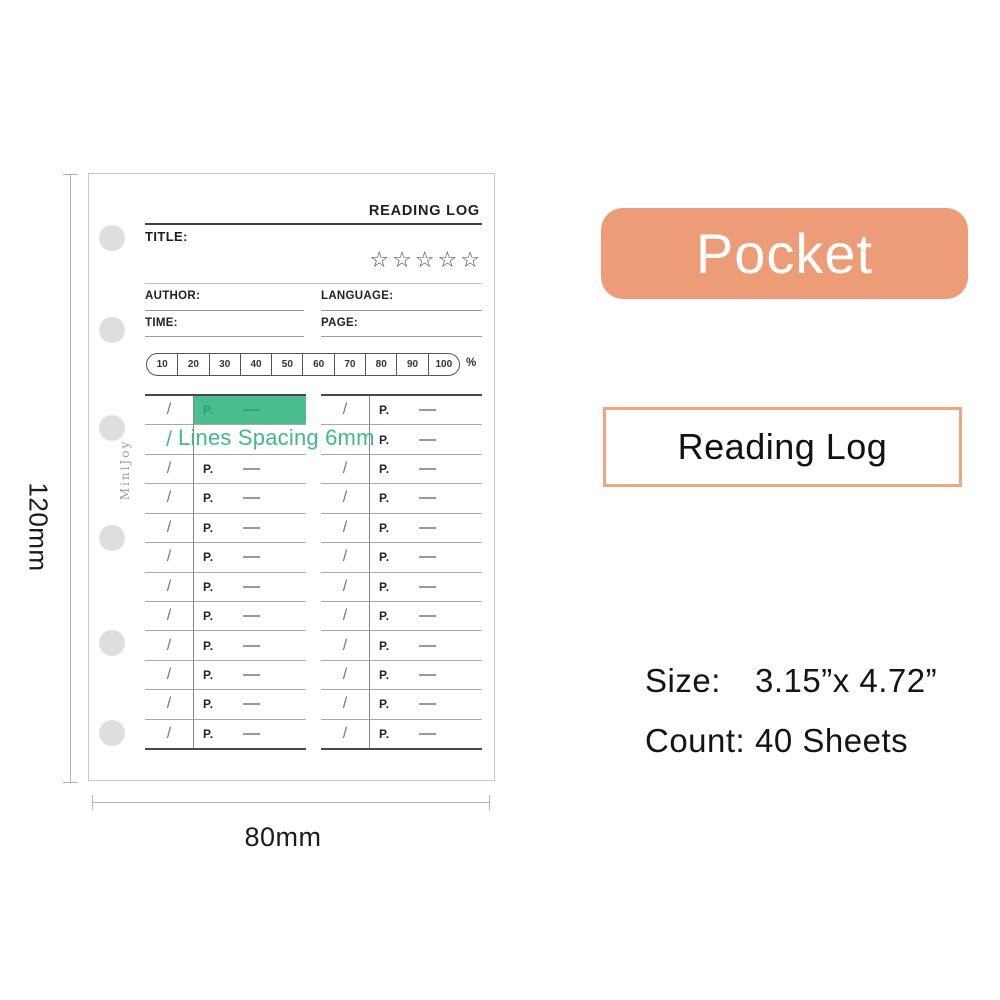  Describe the element at coordinates (288, 364) in the screenshot. I see `progress-tick: 50` at that location.